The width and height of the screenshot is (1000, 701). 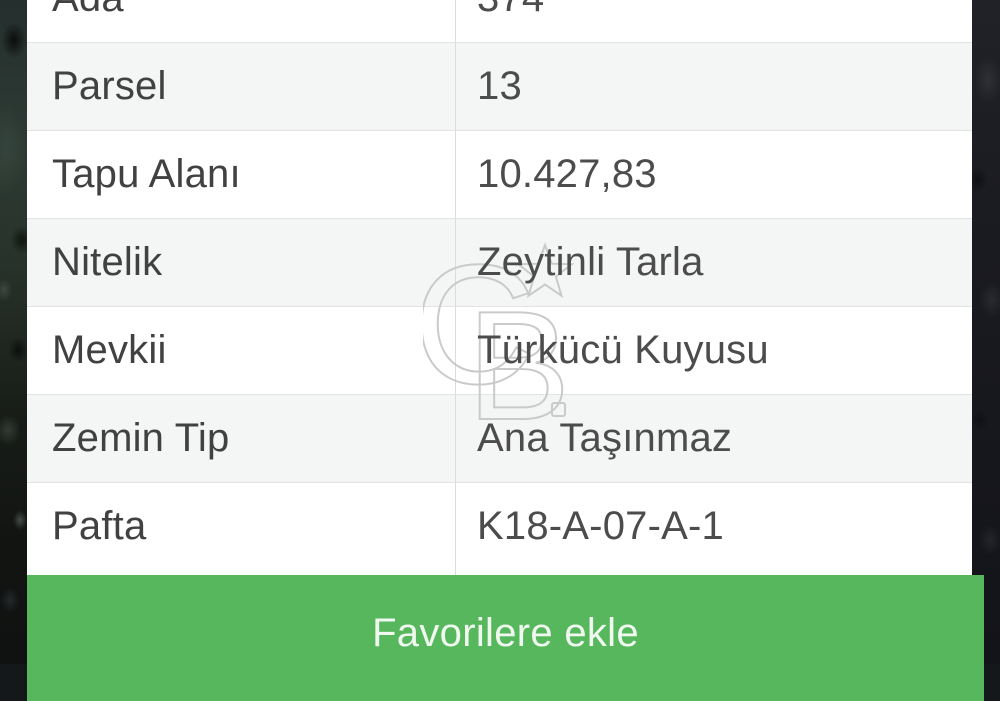 I want to click on table-row-pafta: Pafta K18-A-07-A-1, so click(x=499, y=526).